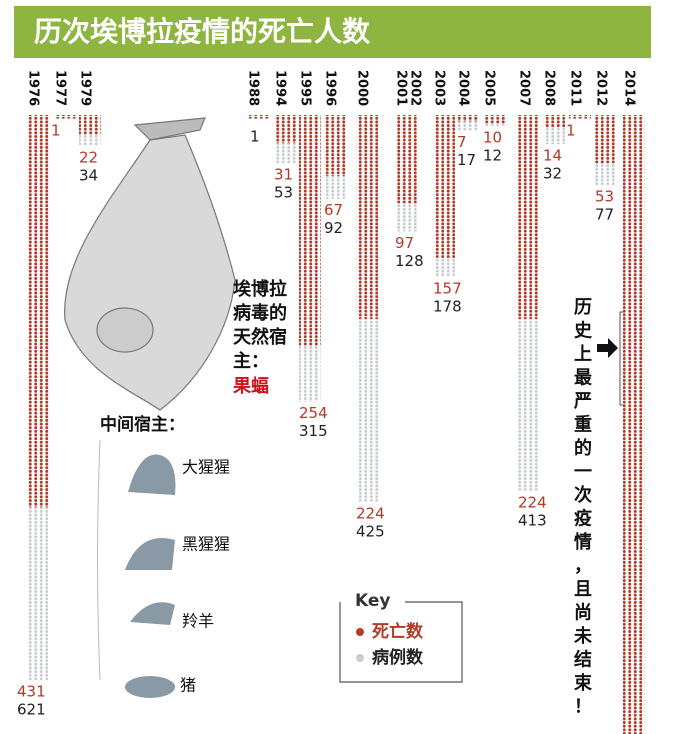 This screenshot has width=675, height=734. What do you see at coordinates (583, 707) in the screenshot?
I see `note-char: ！` at bounding box center [583, 707].